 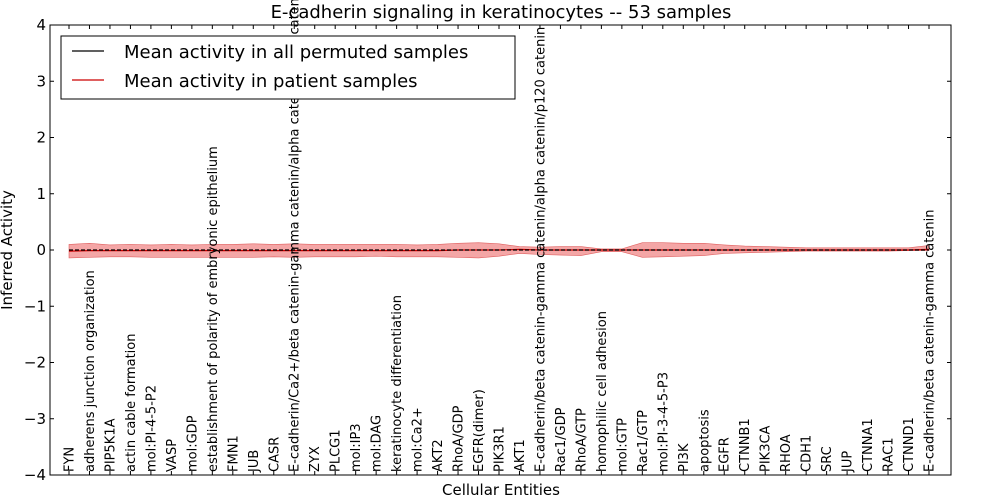 What do you see at coordinates (151, 428) in the screenshot?
I see `x-tick-label: mol:PI-4-5-P2` at bounding box center [151, 428].